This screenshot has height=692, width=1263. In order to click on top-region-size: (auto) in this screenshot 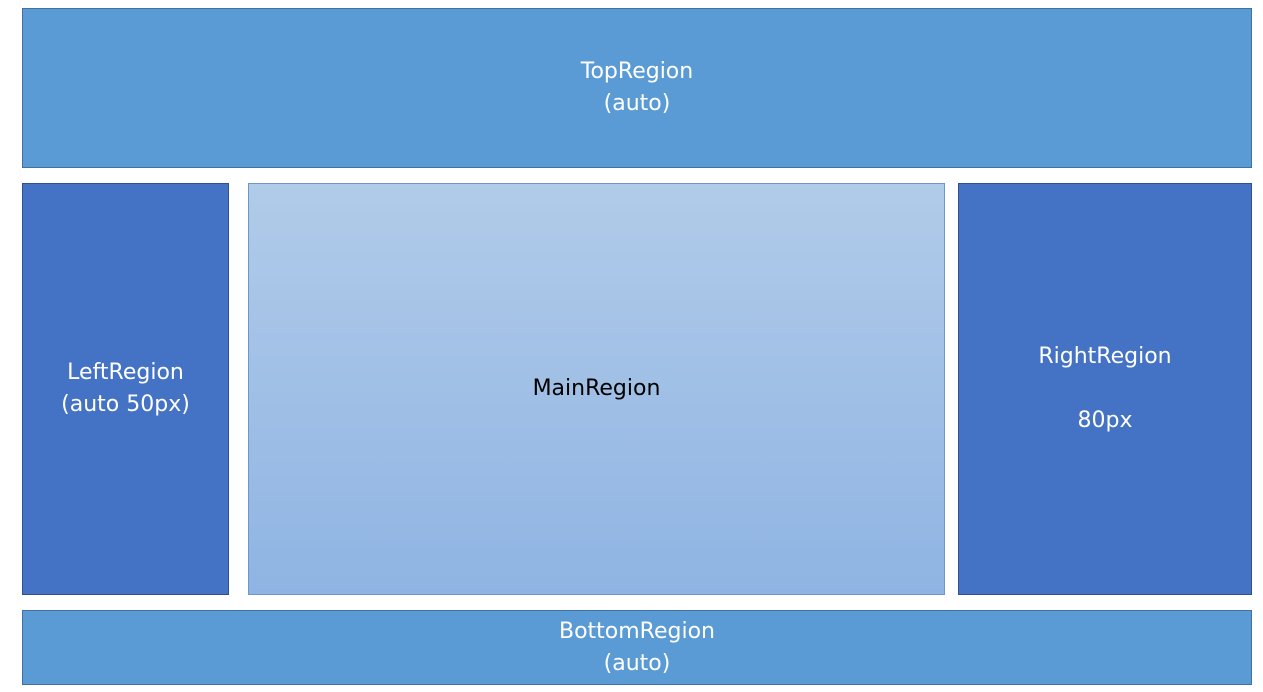, I will do `click(637, 103)`.